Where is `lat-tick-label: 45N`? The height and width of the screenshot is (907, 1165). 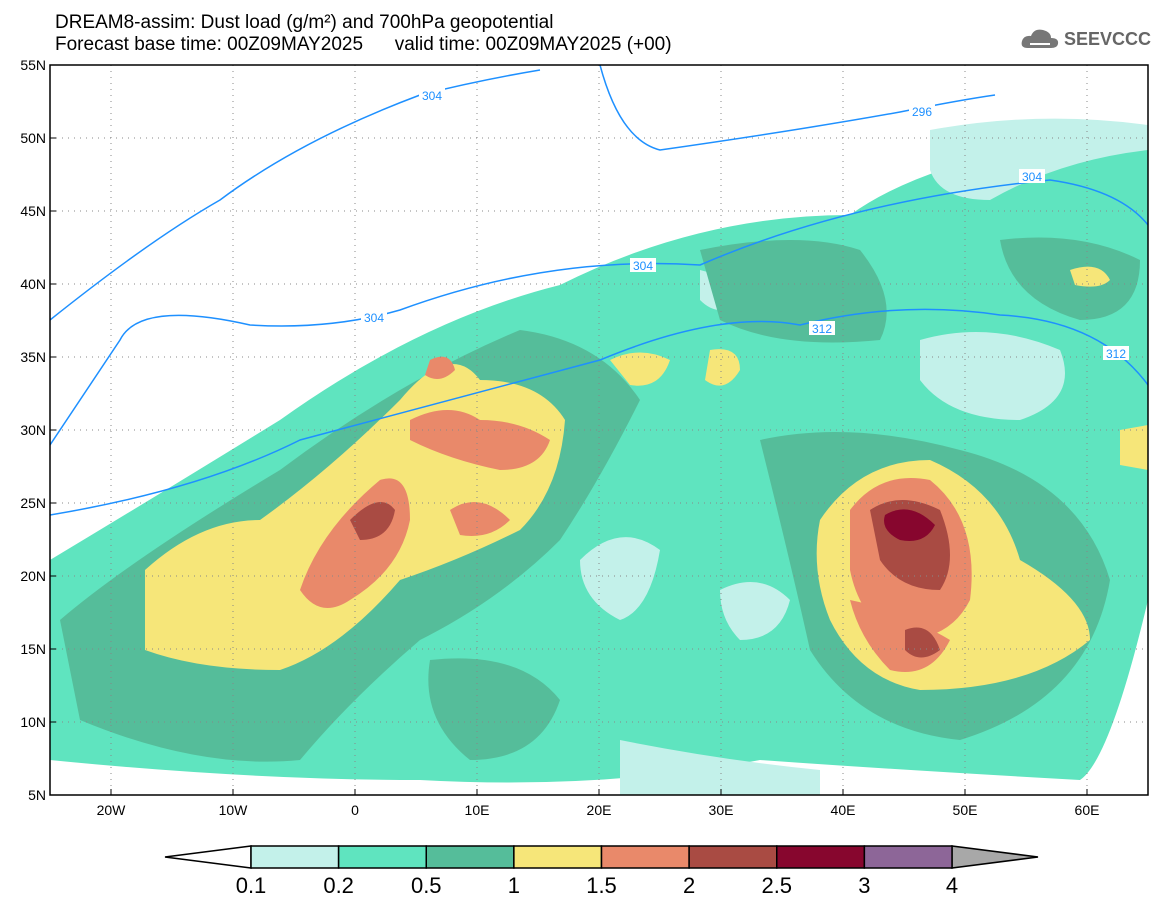
lat-tick-label: 45N is located at coordinates (33, 211).